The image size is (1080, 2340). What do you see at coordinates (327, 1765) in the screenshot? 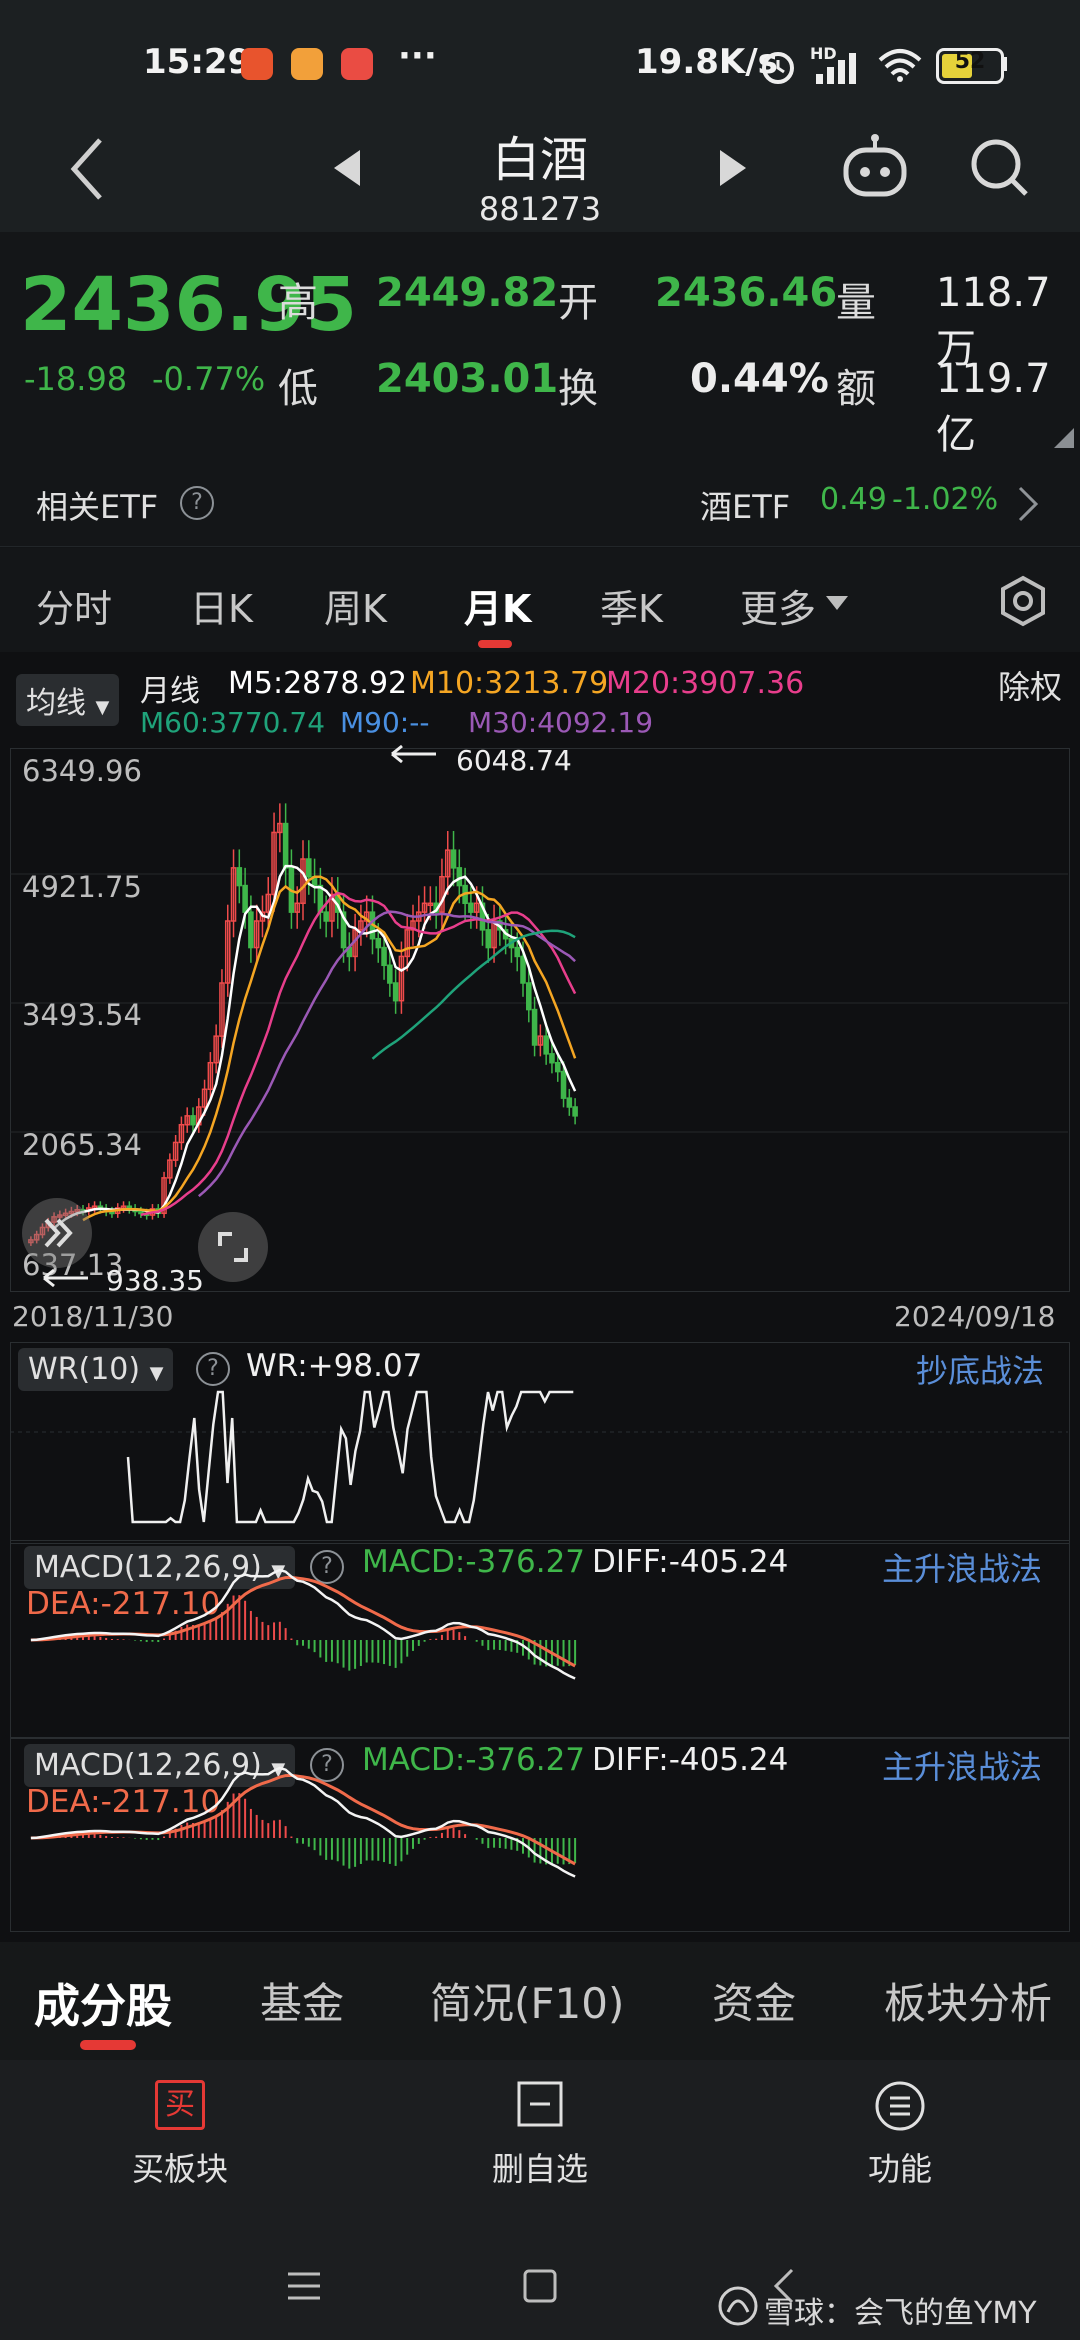
I see `macd-help-icon-2: ?` at bounding box center [327, 1765].